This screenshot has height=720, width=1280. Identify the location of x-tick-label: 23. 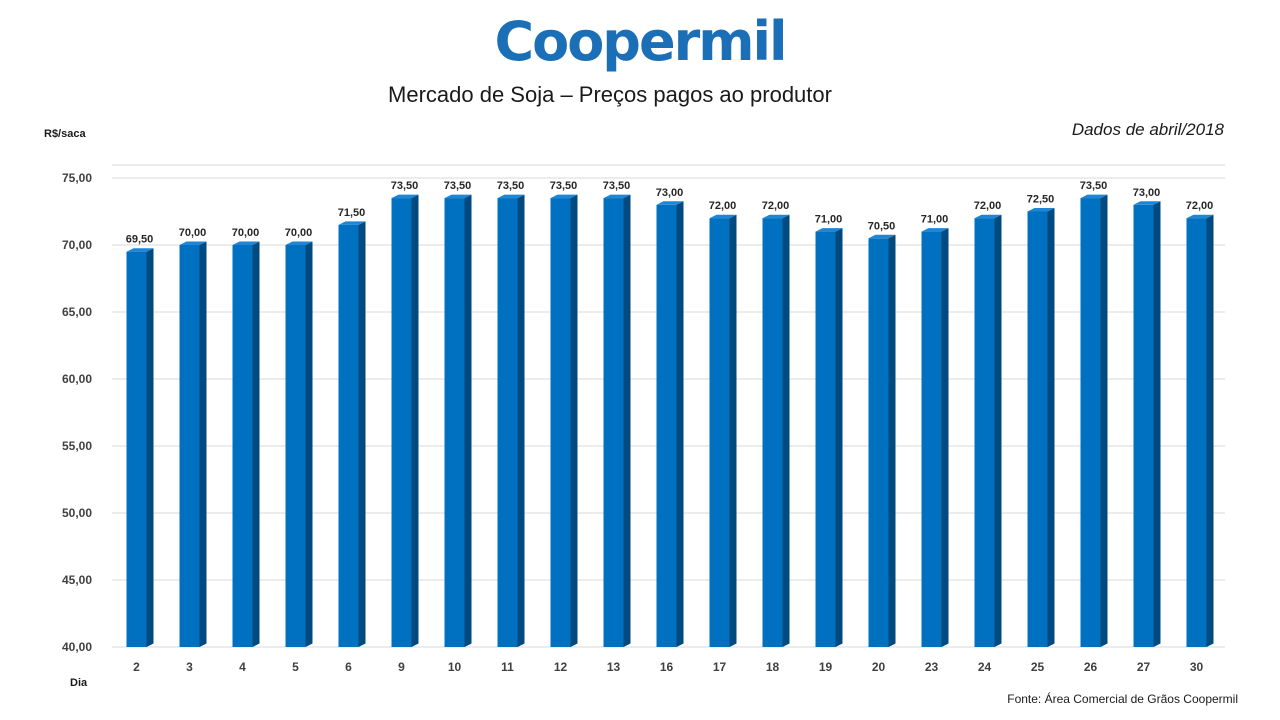
(932, 667).